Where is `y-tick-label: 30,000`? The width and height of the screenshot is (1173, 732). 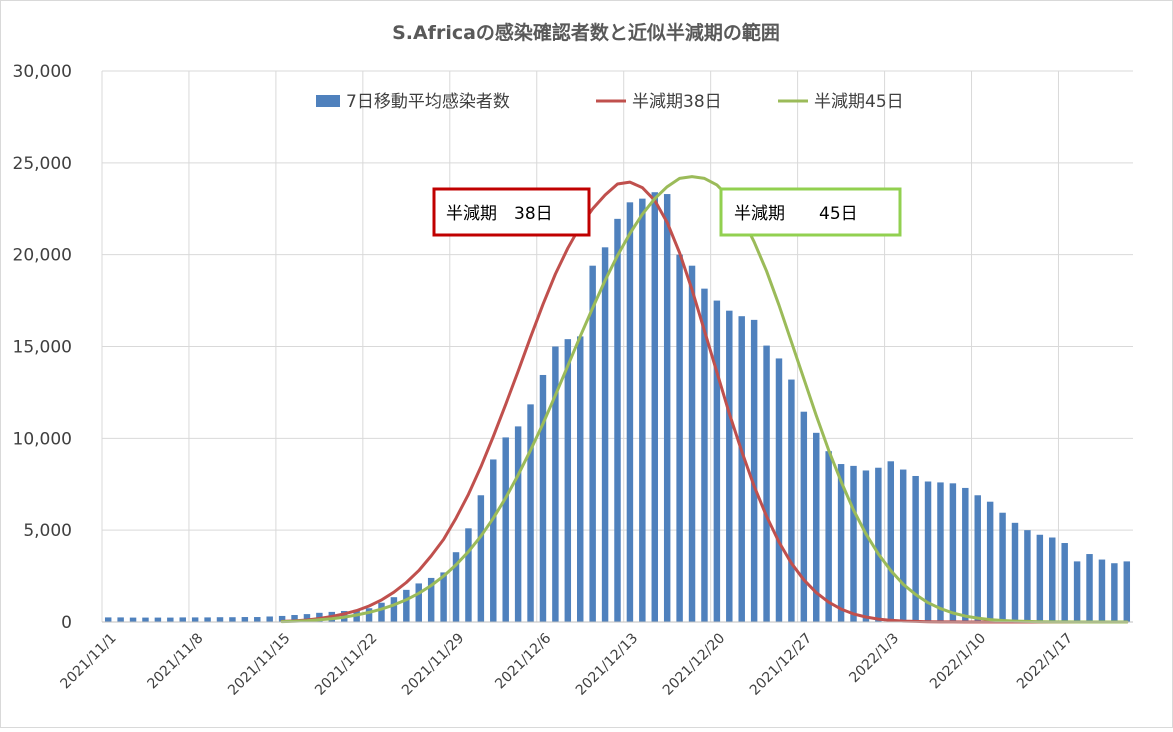
y-tick-label: 30,000 is located at coordinates (42, 72).